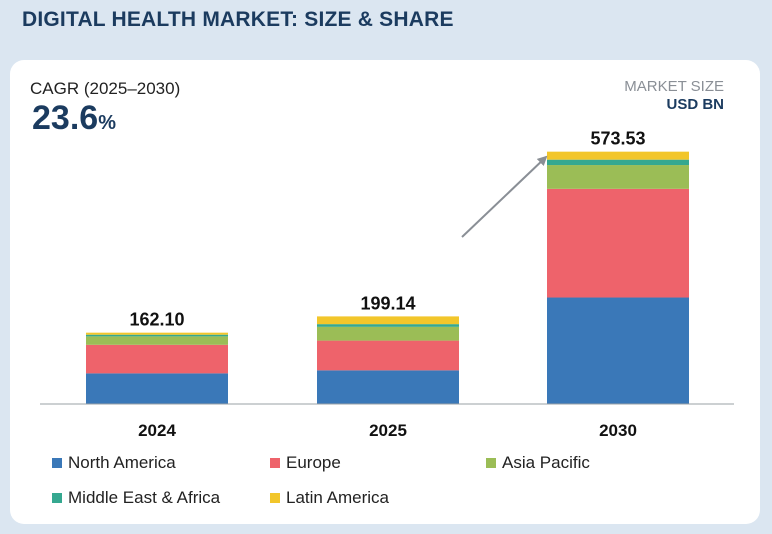 Image resolution: width=772 pixels, height=534 pixels. What do you see at coordinates (695, 104) in the screenshot?
I see `market-size-unit: USD BN` at bounding box center [695, 104].